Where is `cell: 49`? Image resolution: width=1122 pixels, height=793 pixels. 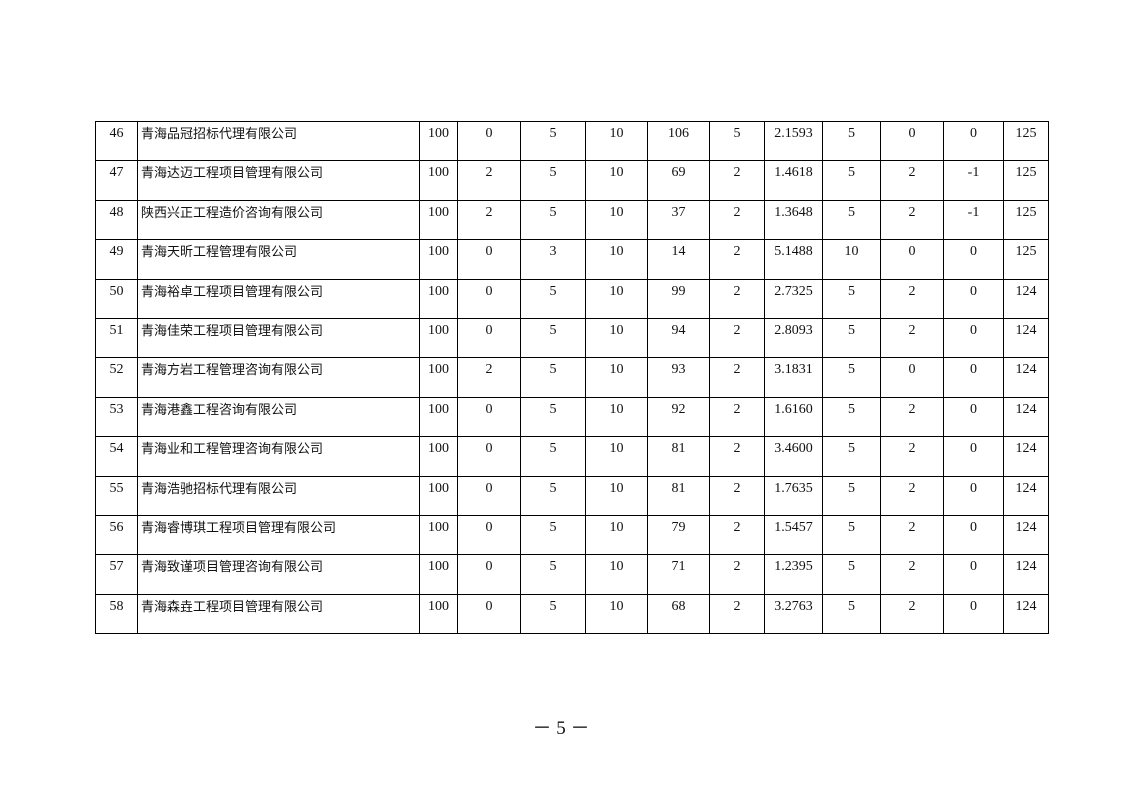 cell: 49 is located at coordinates (116, 259).